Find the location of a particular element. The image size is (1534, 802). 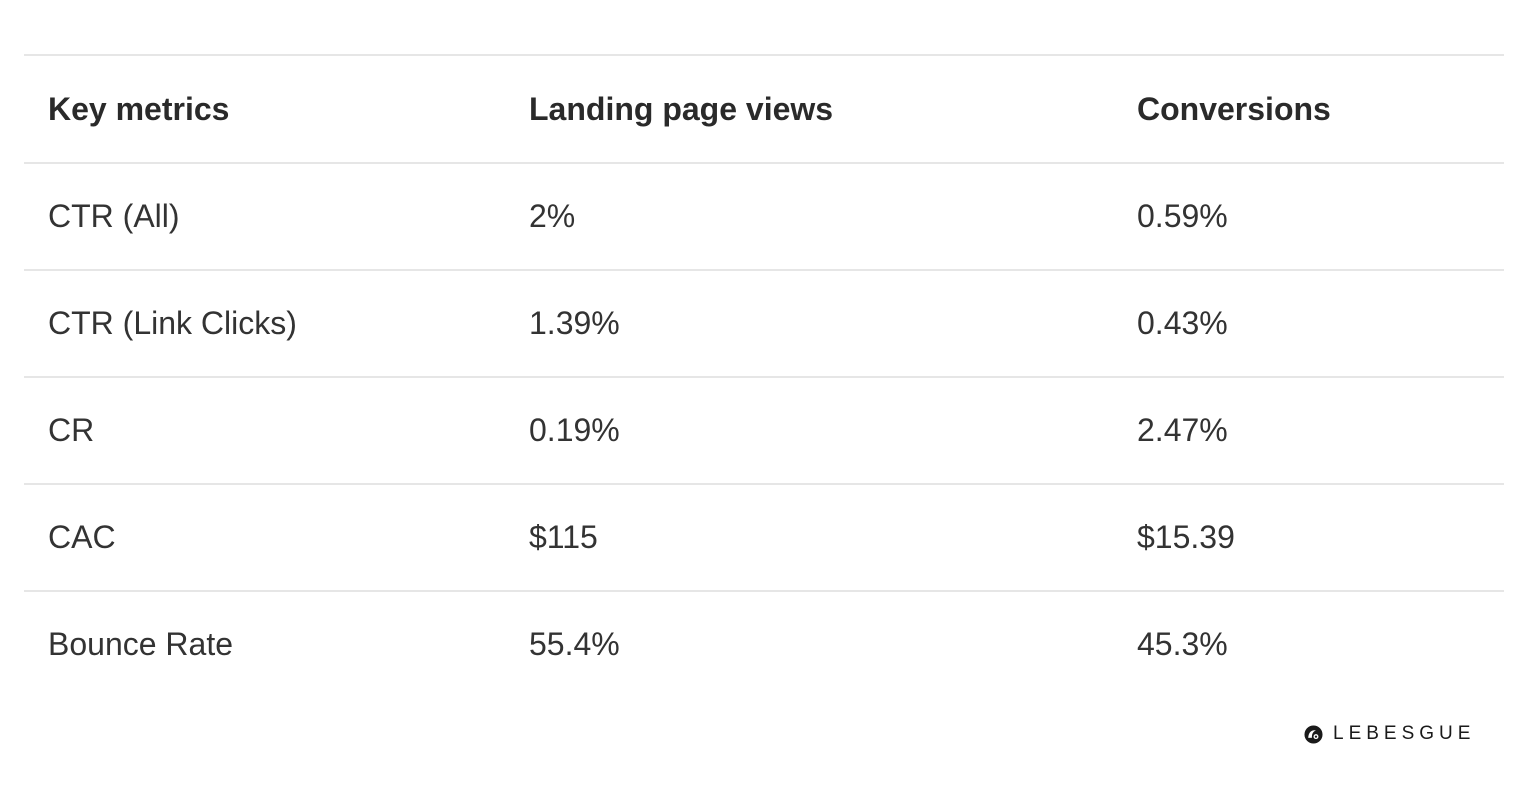

conversions-value: 45.3% is located at coordinates (1182, 644).